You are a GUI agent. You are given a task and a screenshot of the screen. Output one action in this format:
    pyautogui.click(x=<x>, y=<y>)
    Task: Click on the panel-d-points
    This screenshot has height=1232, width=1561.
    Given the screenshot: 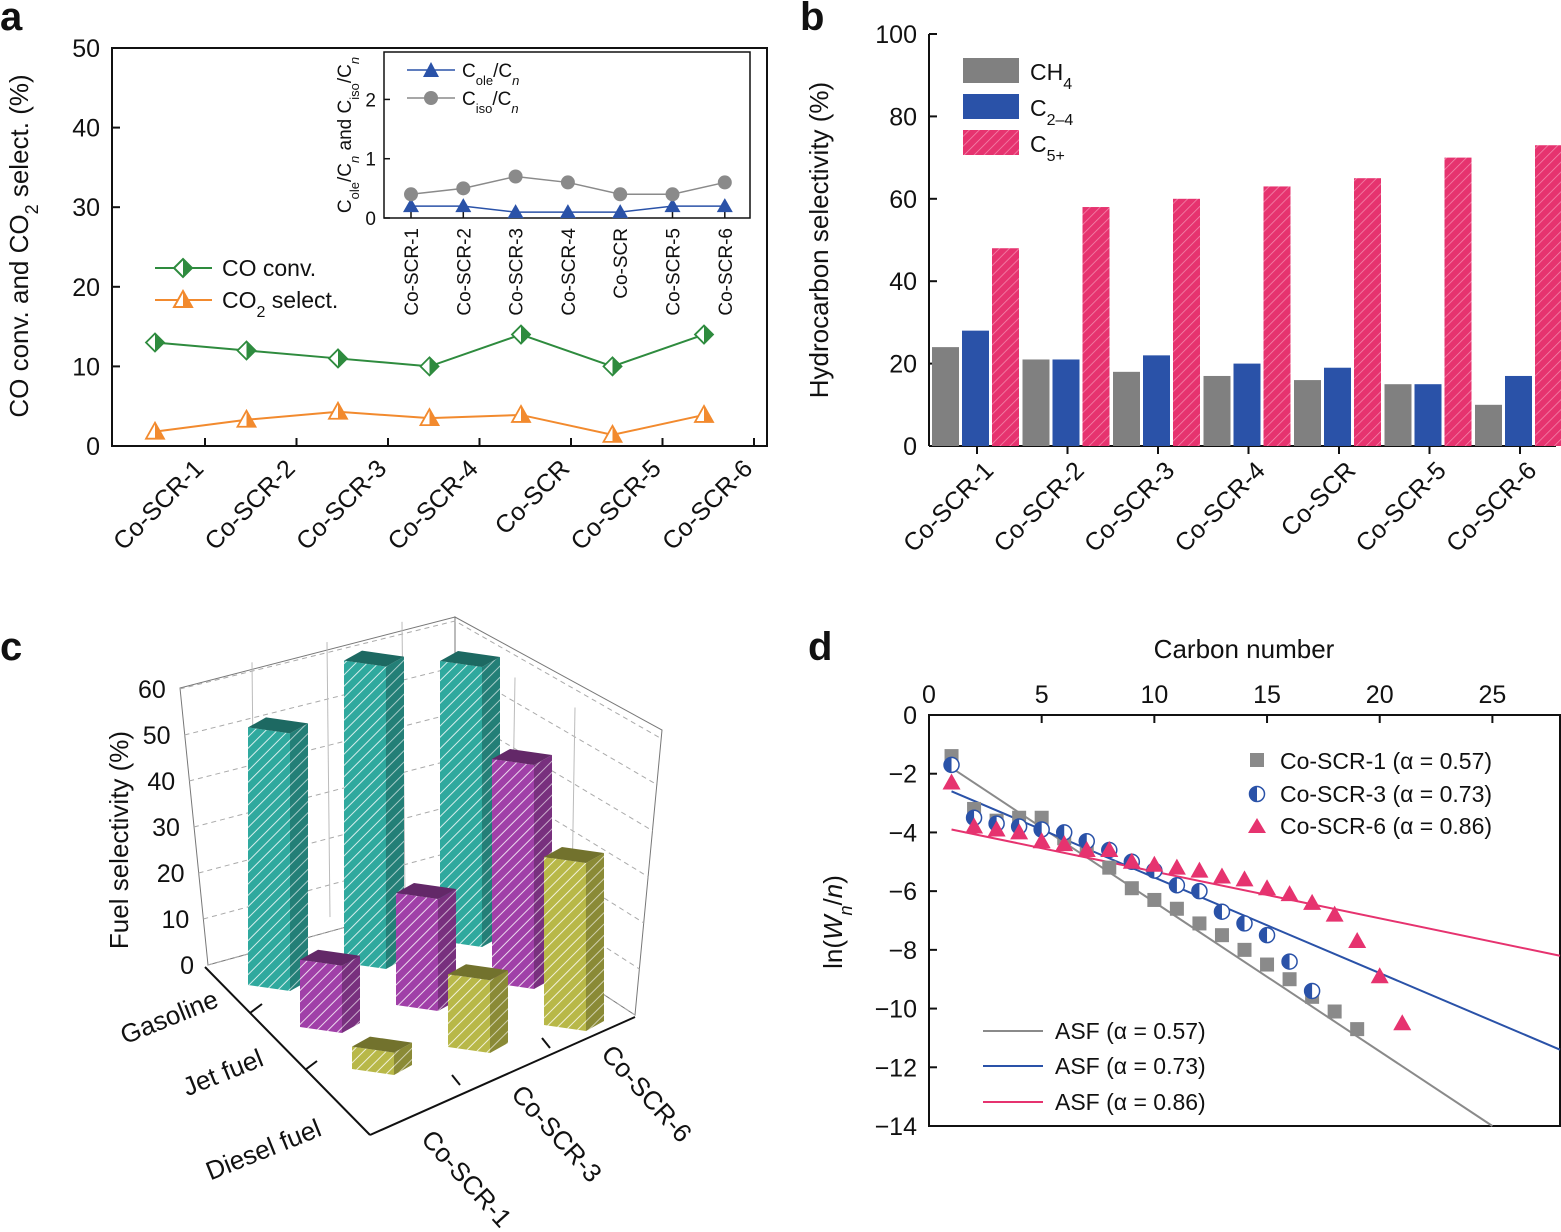 What is the action you would take?
    pyautogui.click(x=1177, y=893)
    